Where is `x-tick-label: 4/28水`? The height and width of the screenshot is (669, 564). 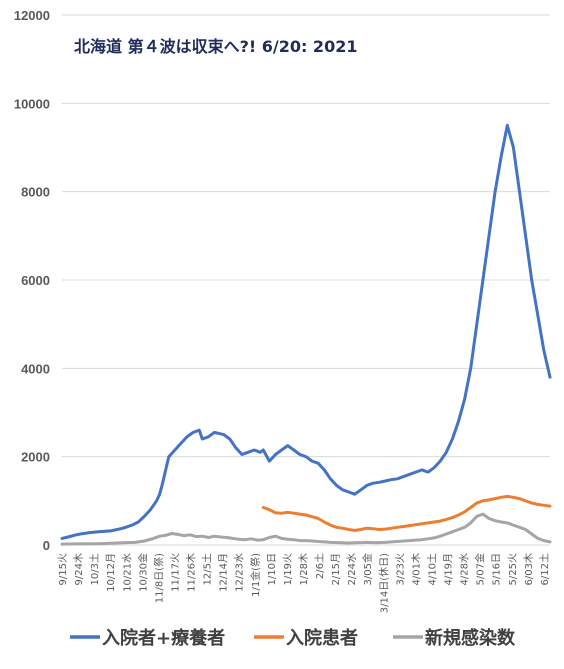 x-tick-label: 4/28水 is located at coordinates (465, 569).